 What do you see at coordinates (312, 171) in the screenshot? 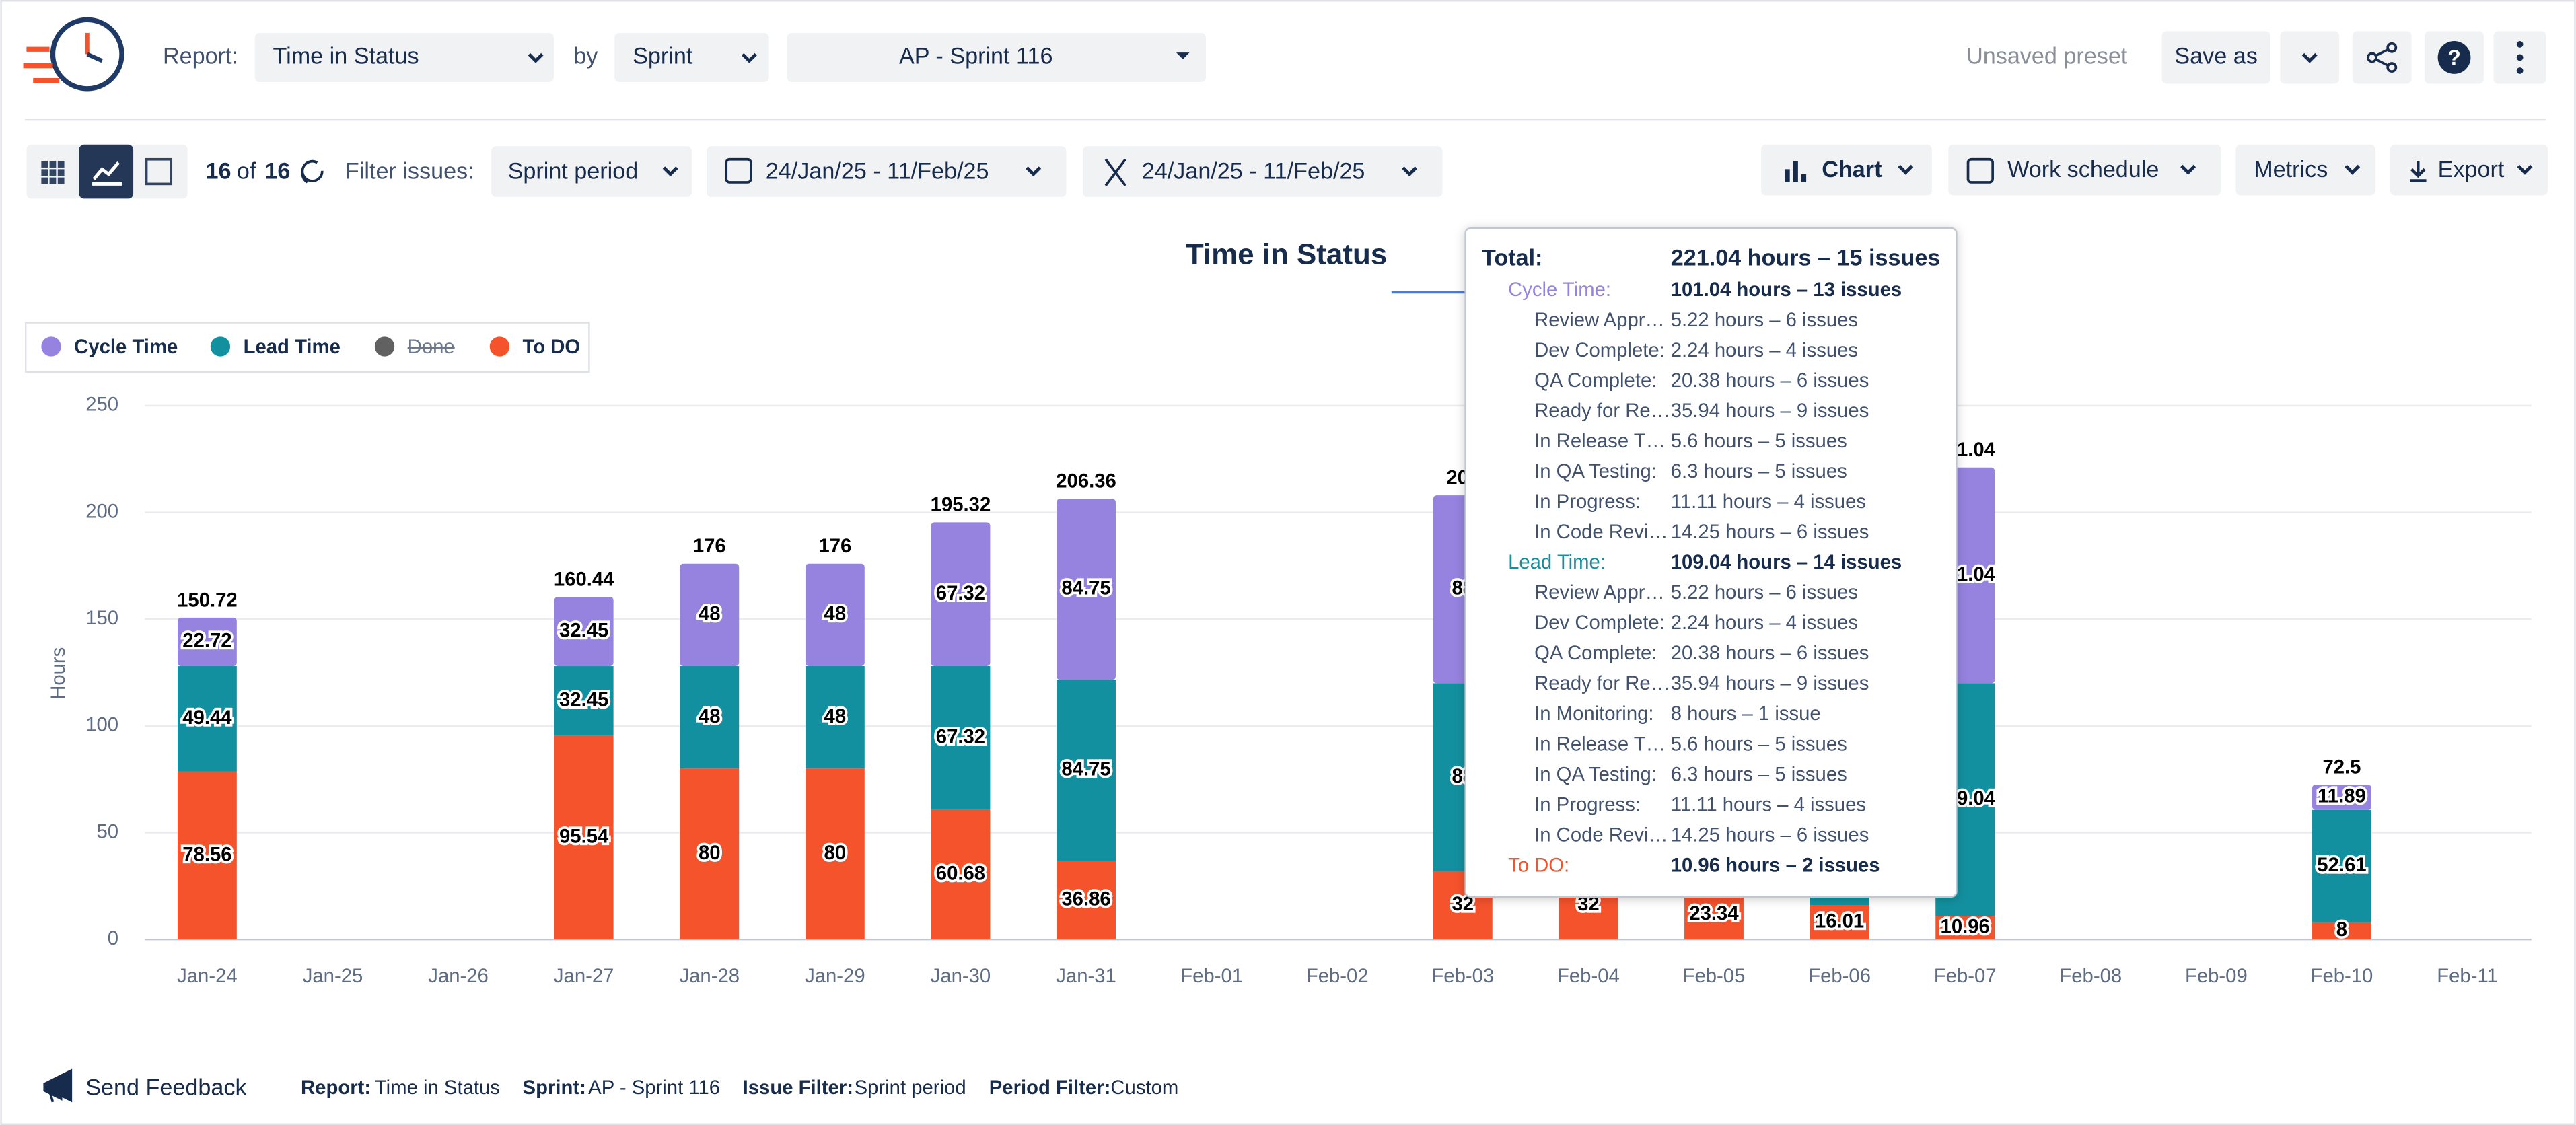
I see `refresh-icon` at bounding box center [312, 171].